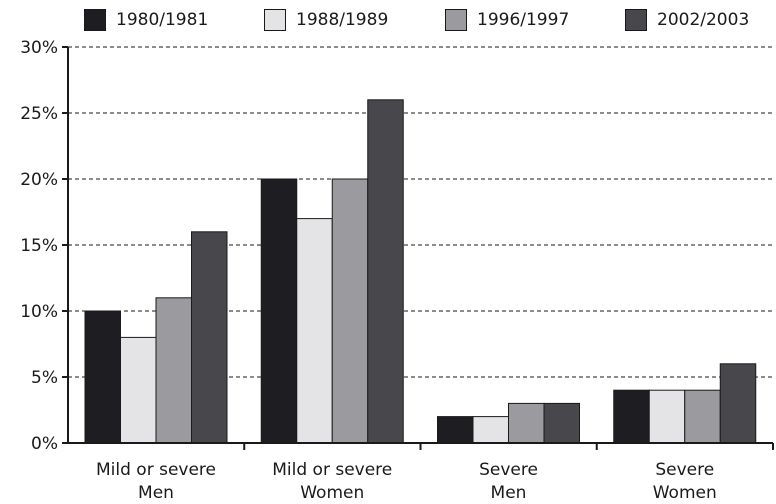  Describe the element at coordinates (39, 312) in the screenshot. I see `y-tick-label: 10%` at that location.